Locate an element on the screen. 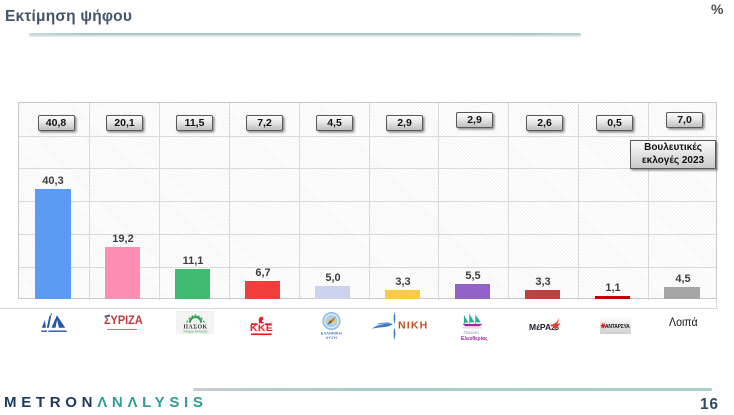  svg-text: NIKH is located at coordinates (413, 326).